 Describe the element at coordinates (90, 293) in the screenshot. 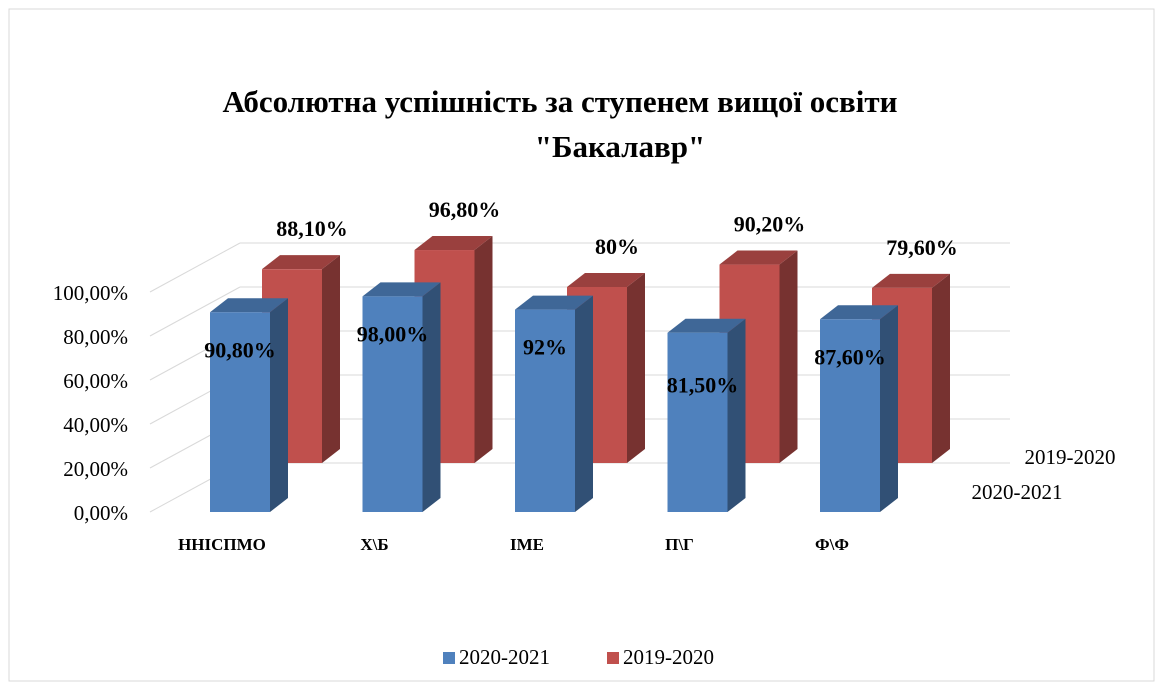

I see `y-tick-label: 100,00%` at that location.